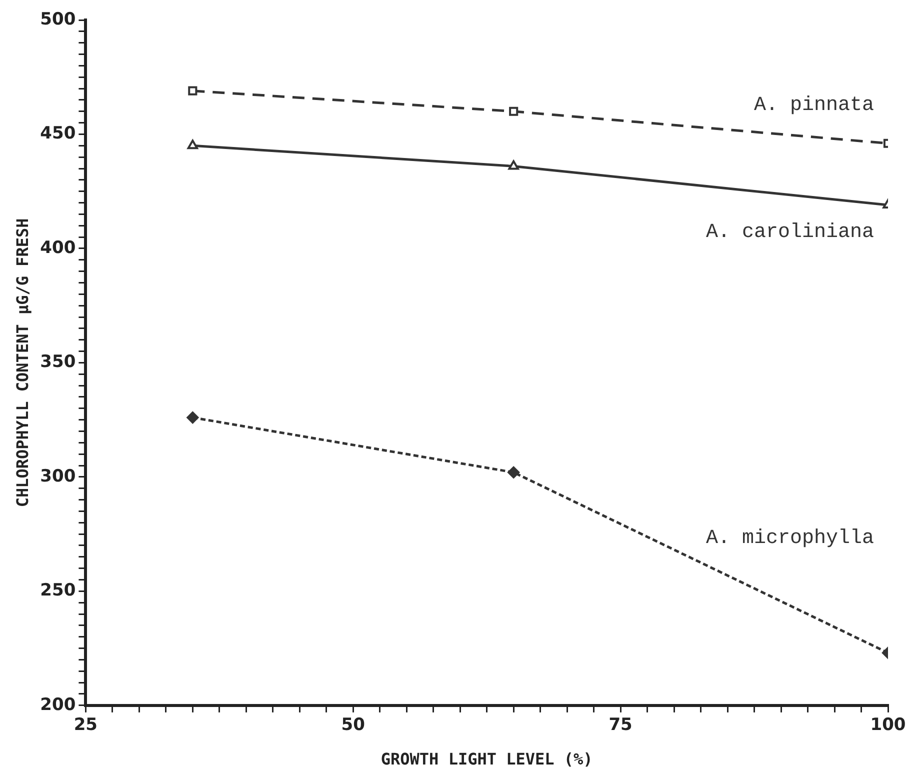 Image resolution: width=913 pixels, height=784 pixels. I want to click on series-label: A. pinnata, so click(814, 105).